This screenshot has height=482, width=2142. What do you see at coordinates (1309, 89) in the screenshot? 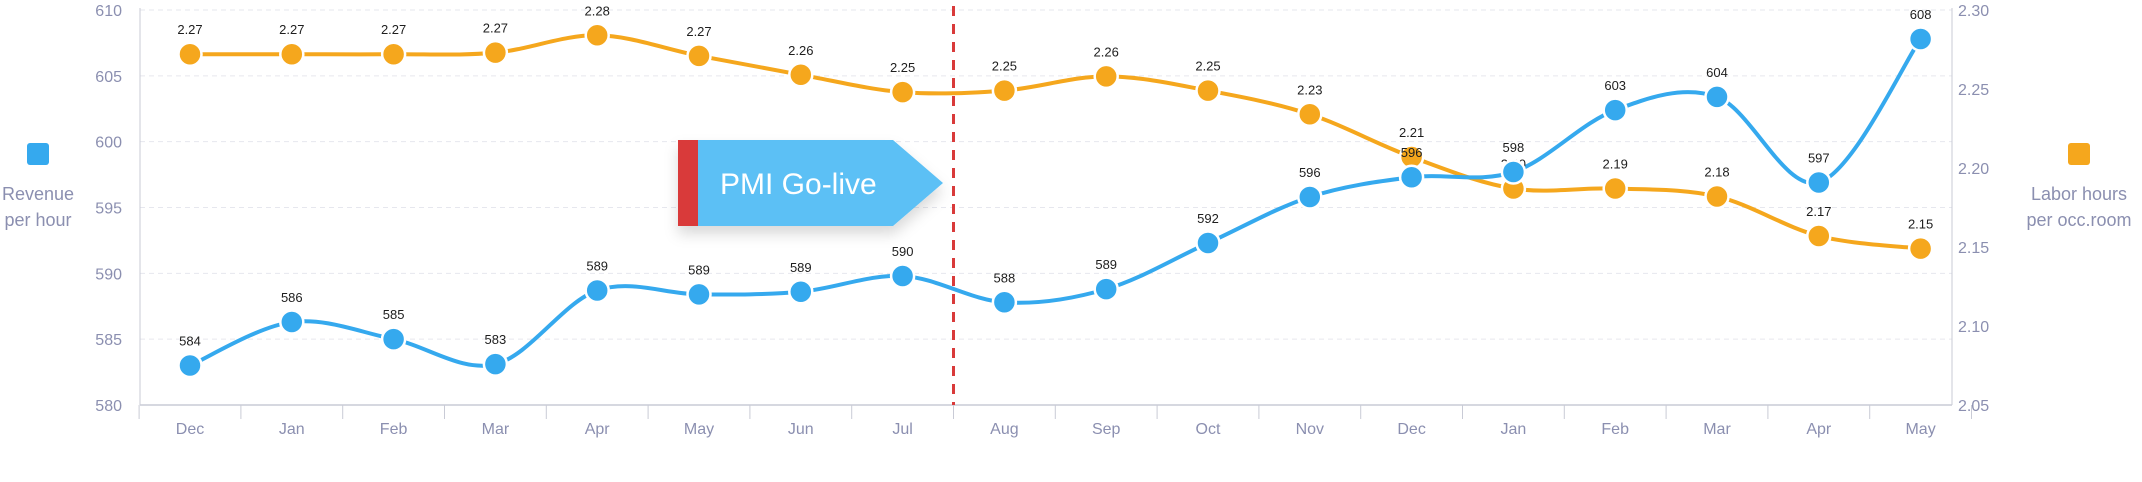
I see `labor-data-label: 2.23` at bounding box center [1309, 89].